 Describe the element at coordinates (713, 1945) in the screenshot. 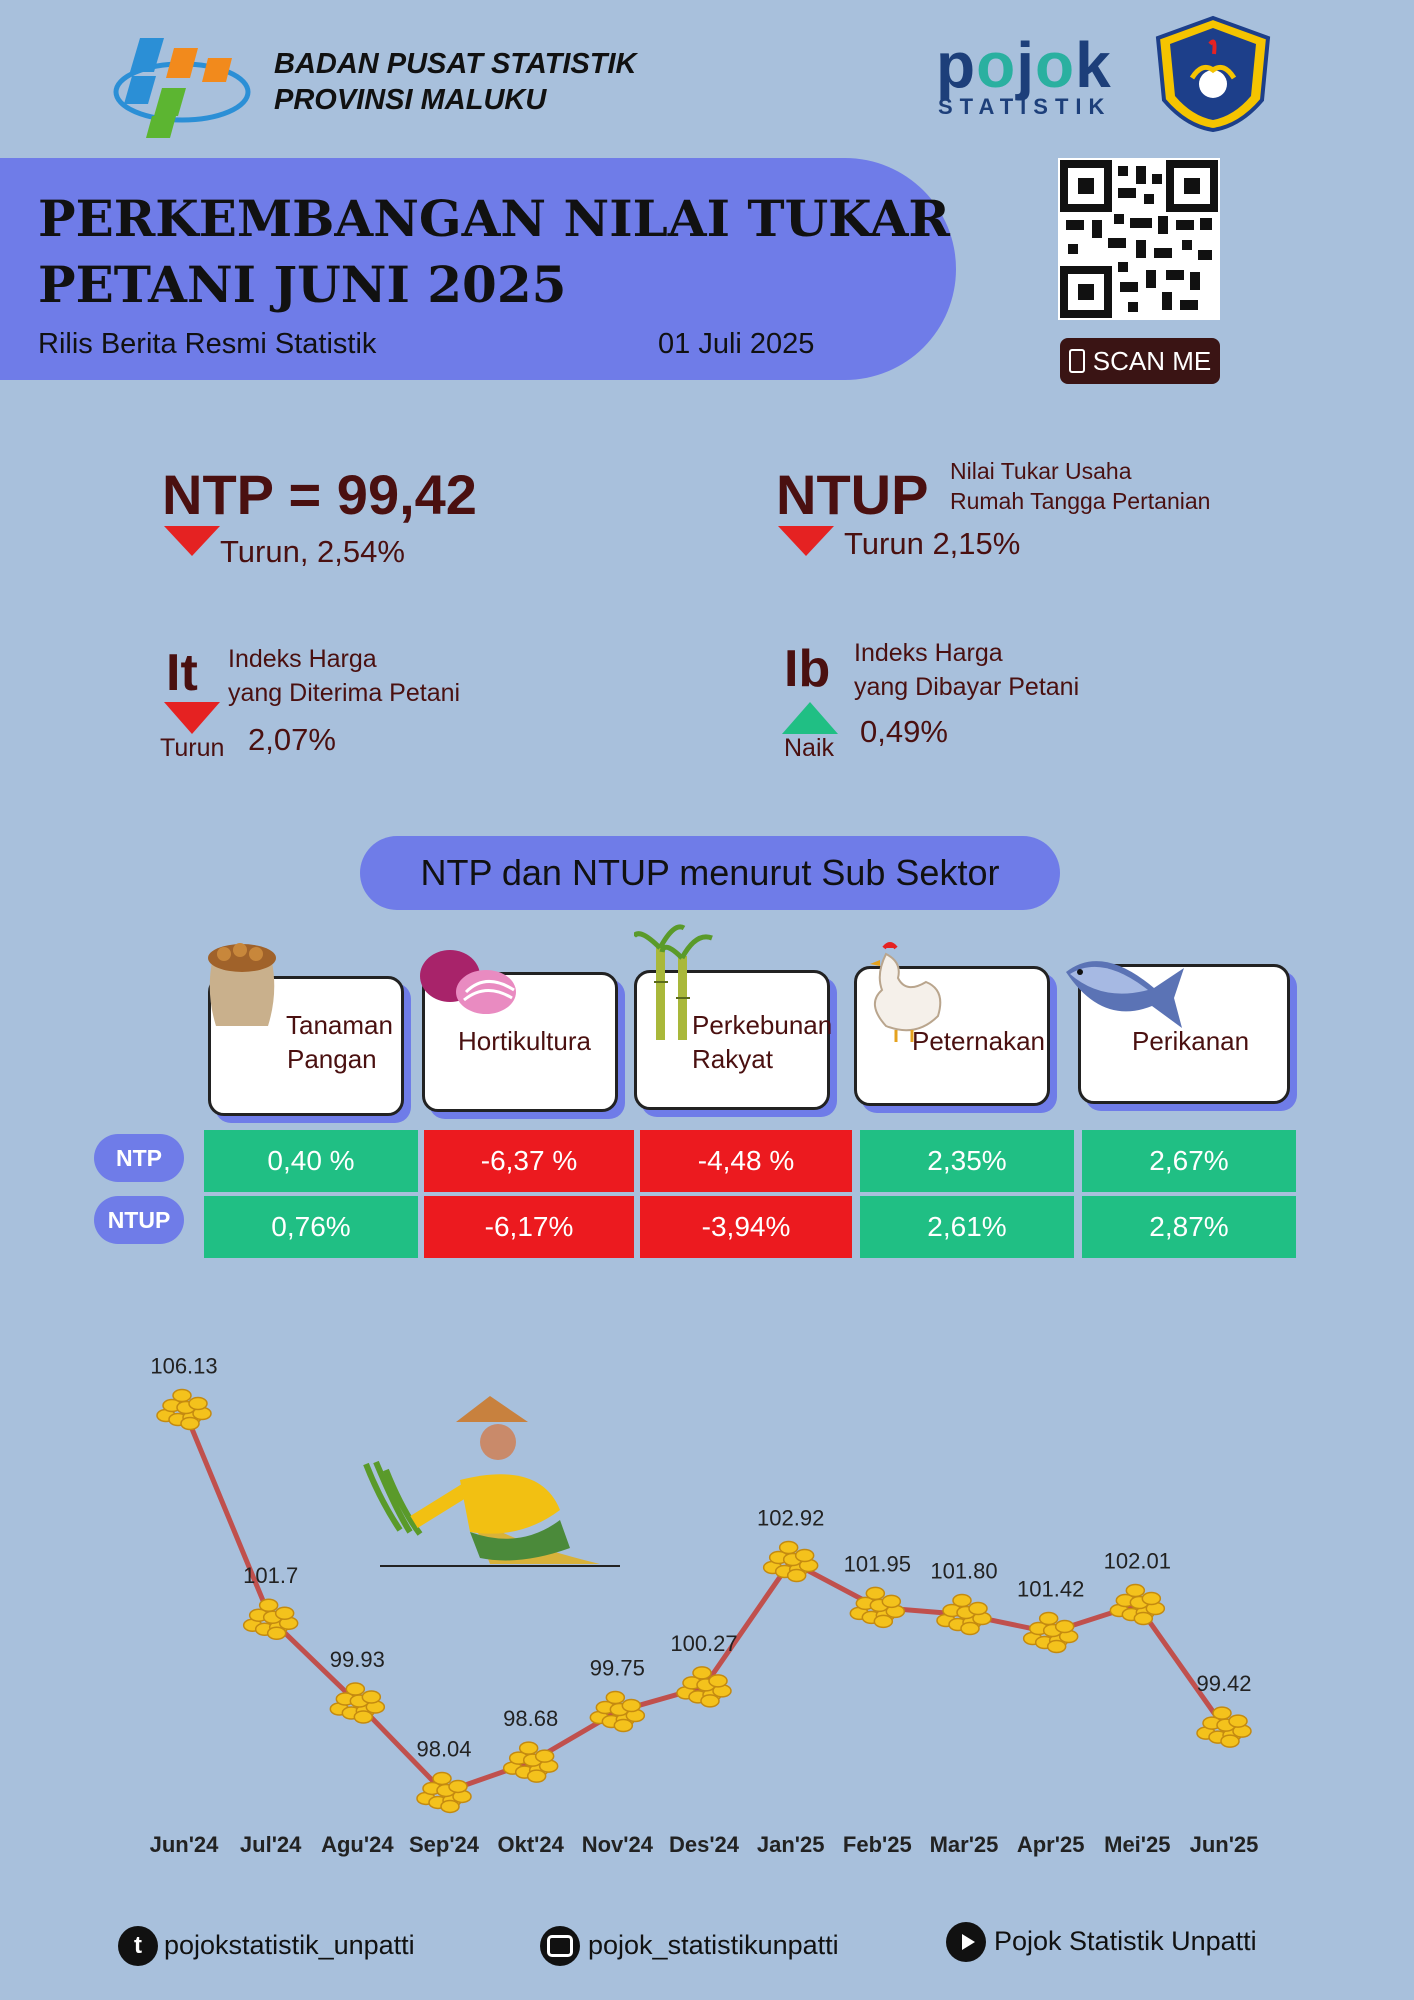

I see `instagram-handle: pojok_statistikunpatti` at that location.